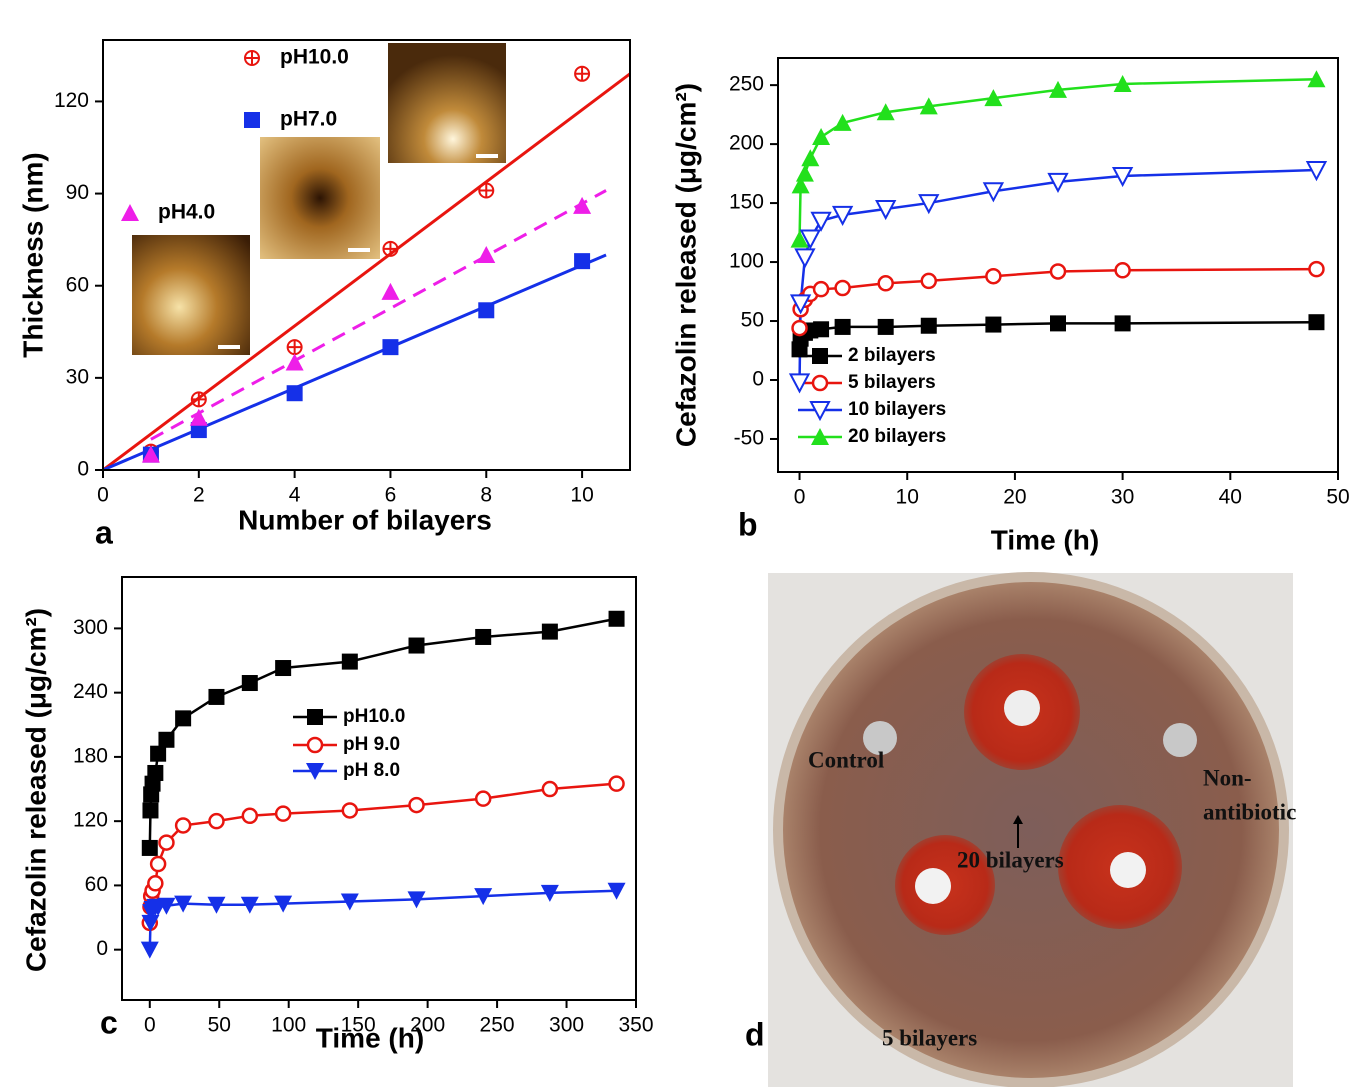  Describe the element at coordinates (486, 495) in the screenshot. I see `x-tick-label: 8` at that location.